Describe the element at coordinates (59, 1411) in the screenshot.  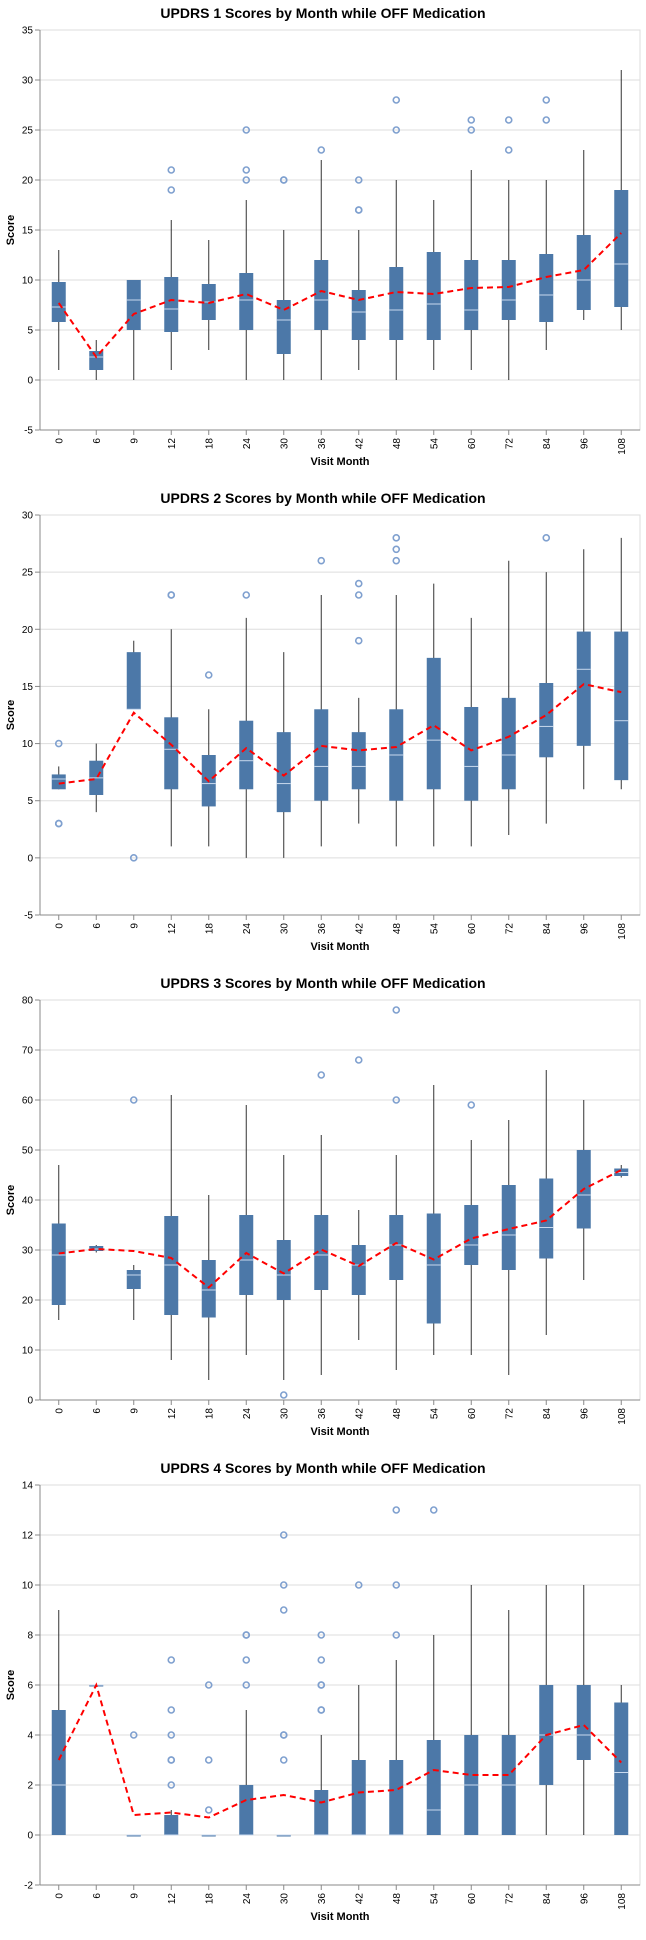
I see `x-tick-label: 0` at that location.